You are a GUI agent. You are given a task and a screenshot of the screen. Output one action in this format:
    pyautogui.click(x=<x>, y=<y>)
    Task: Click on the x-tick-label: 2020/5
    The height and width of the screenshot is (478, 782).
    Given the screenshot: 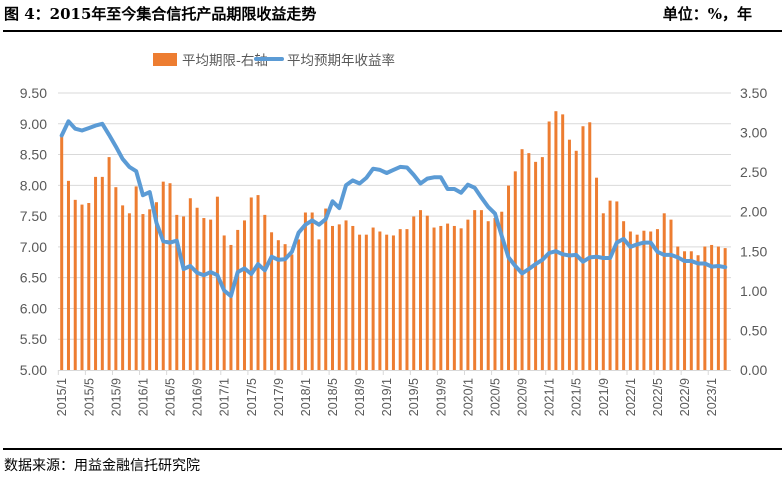 What is the action you would take?
    pyautogui.click(x=495, y=397)
    